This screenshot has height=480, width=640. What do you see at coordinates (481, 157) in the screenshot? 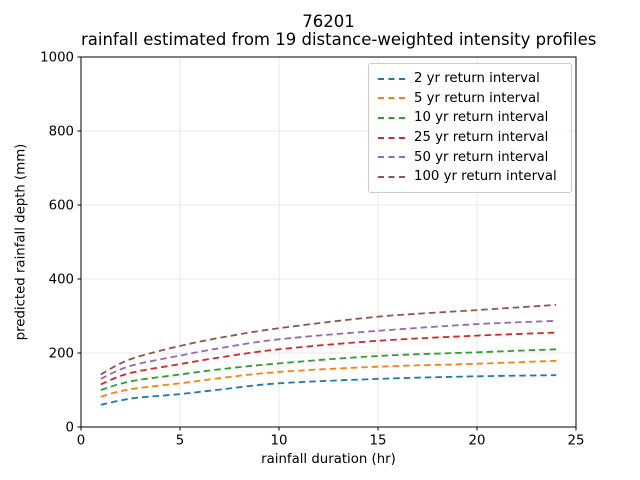
I see `legend-item-label: 50 yr return interval` at bounding box center [481, 157].